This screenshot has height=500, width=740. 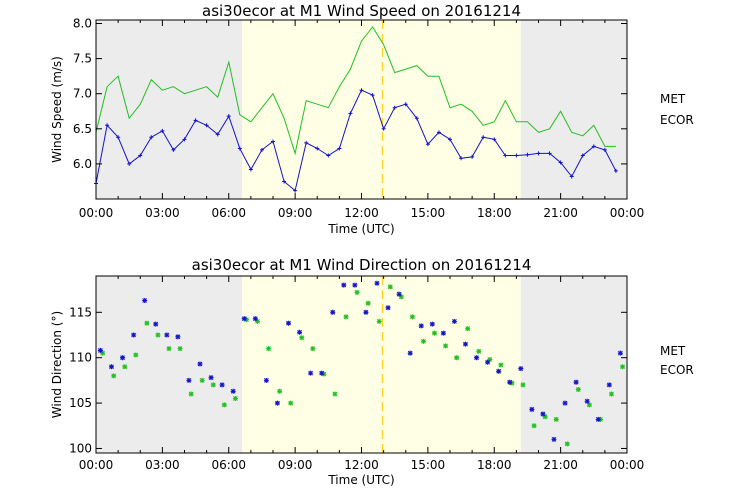 What do you see at coordinates (57, 364) in the screenshot?
I see `wind-direction-y-axis-label: Wind Direction (°)` at bounding box center [57, 364].